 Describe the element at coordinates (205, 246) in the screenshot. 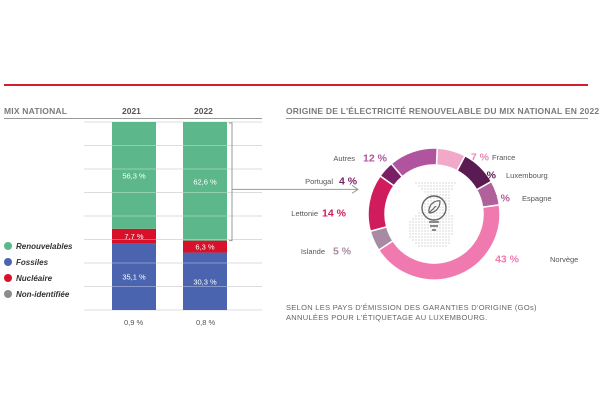

I see `bar-segment-nucleaire-2022` at that location.